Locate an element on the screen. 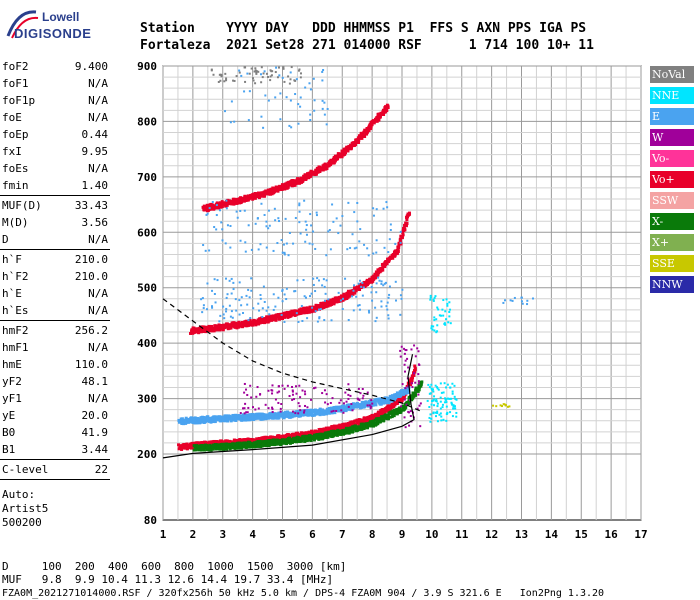 This screenshot has height=600, width=700. param-row: D N/A is located at coordinates (55, 239).